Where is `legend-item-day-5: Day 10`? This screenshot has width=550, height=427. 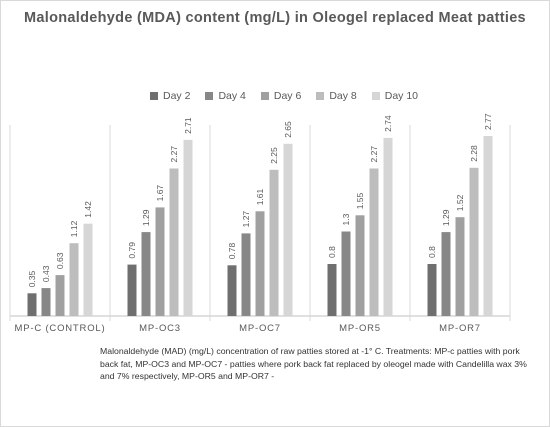 legend-item-day-5: Day 10 is located at coordinates (395, 96).